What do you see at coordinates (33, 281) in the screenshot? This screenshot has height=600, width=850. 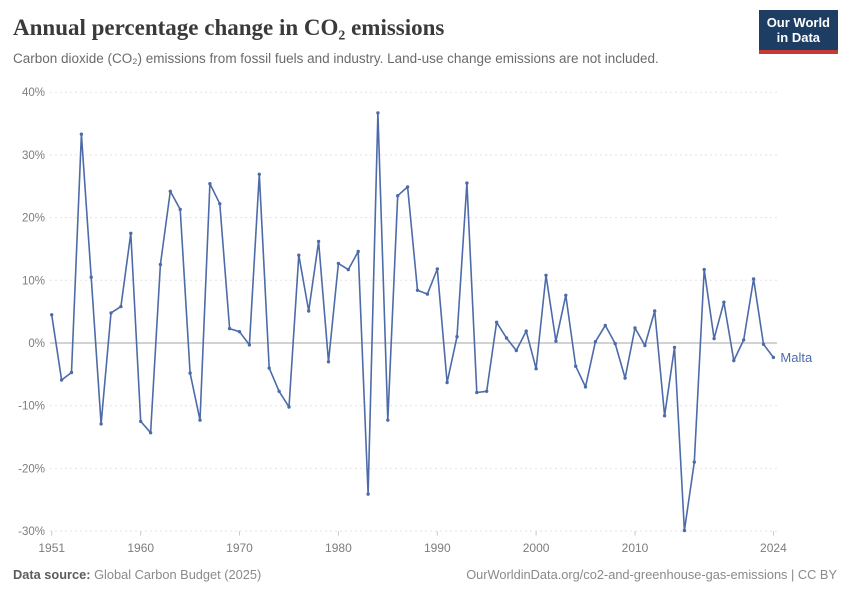 I see `y-tick-label: 10%` at bounding box center [33, 281].